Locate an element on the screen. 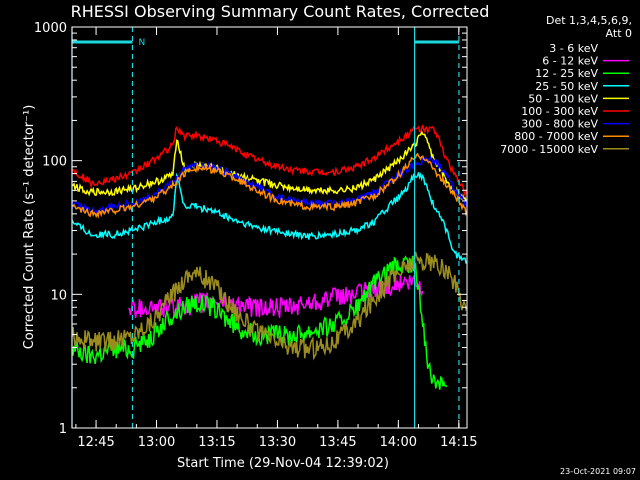  legend-header-line2: Att 0 is located at coordinates (619, 33).